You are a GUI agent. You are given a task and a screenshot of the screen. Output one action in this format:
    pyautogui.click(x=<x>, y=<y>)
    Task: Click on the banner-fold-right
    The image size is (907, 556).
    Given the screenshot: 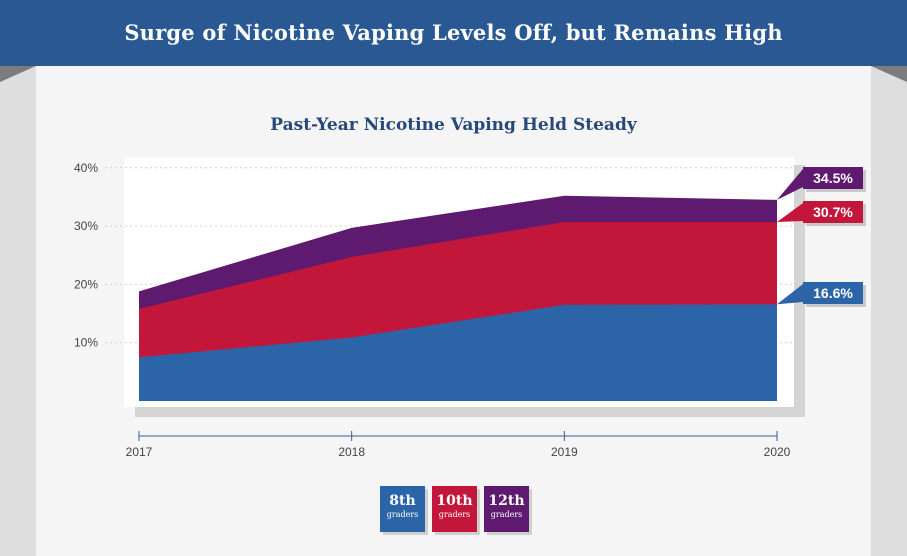 What is the action you would take?
    pyautogui.click(x=889, y=74)
    